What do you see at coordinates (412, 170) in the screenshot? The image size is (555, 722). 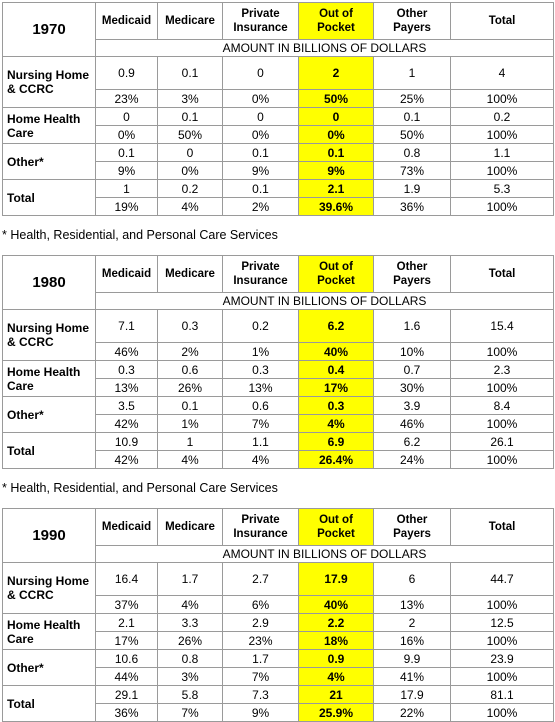 I see `percent-cell: 73%` at bounding box center [412, 170].